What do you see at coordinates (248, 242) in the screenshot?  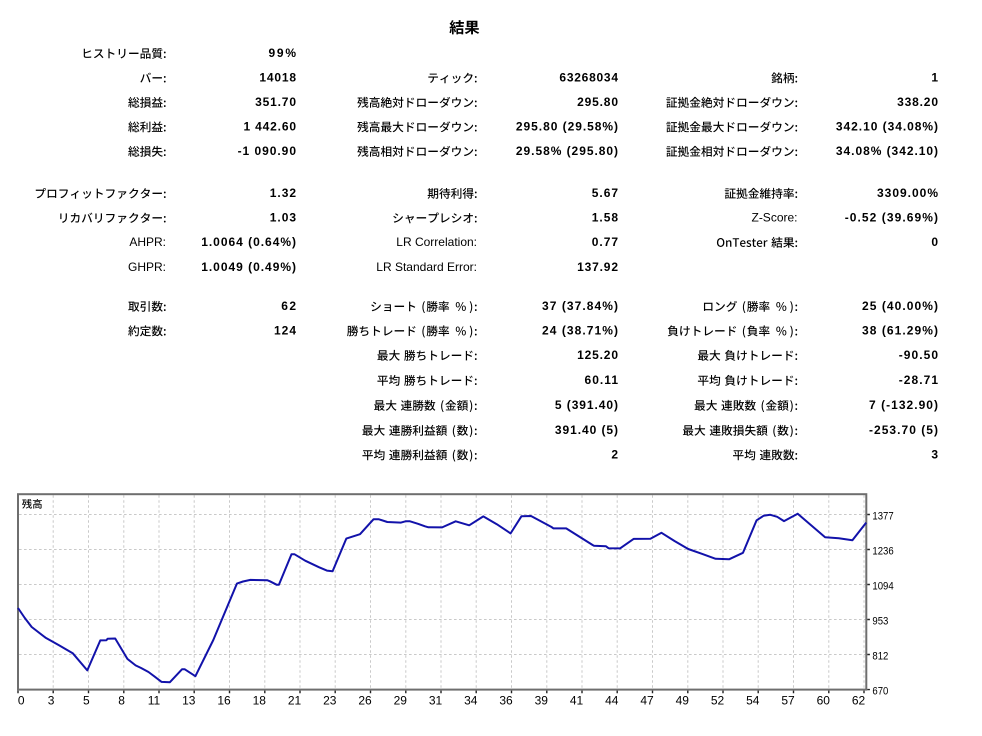 I see `svg-text: 1.0064 (0.64%)` at bounding box center [248, 242].